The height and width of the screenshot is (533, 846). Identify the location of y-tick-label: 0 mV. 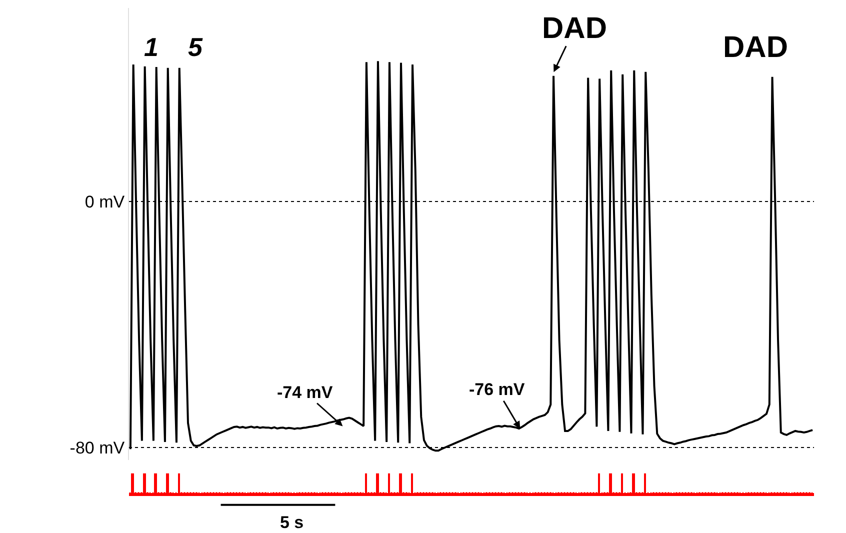
(105, 202).